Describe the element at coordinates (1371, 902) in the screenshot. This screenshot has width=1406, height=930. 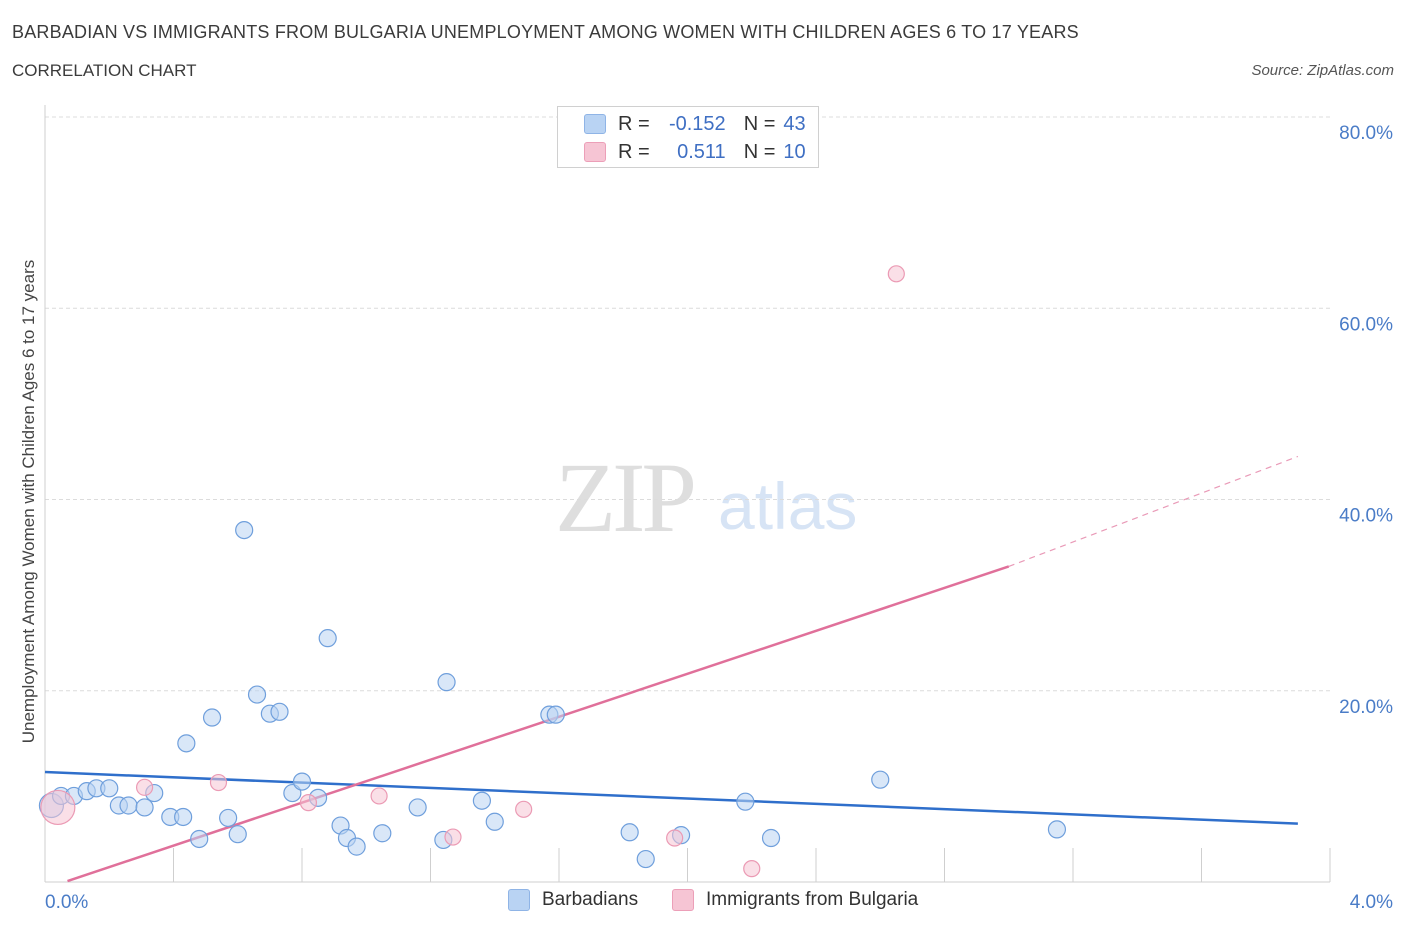
I see `x-tick-label: 4.0%` at that location.